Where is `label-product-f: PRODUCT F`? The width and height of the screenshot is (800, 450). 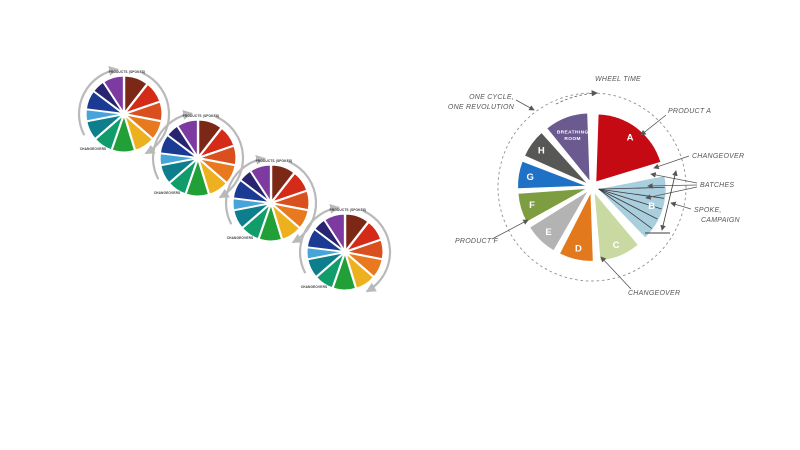
label-product-f: PRODUCT F is located at coordinates (477, 241).